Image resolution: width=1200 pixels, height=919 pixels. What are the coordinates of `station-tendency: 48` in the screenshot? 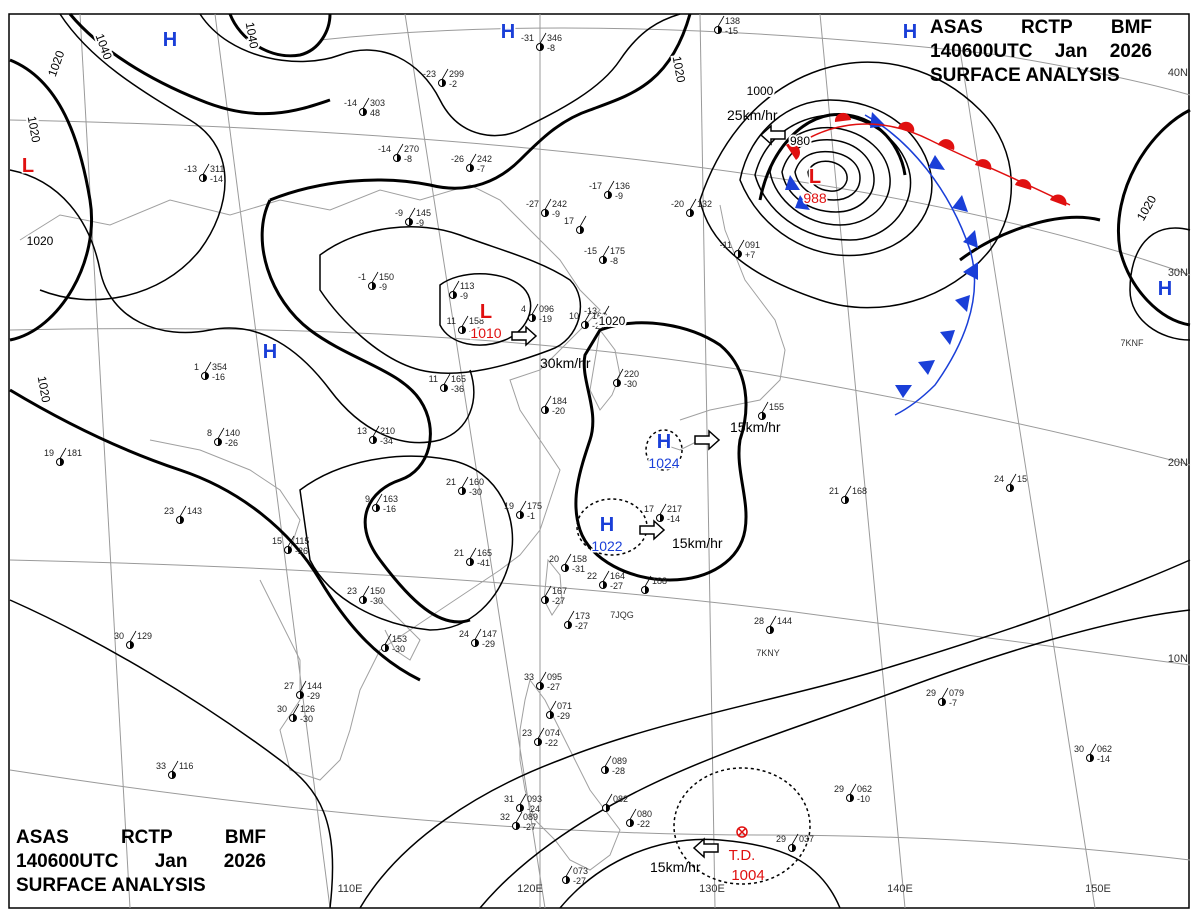 It's located at (375, 113).